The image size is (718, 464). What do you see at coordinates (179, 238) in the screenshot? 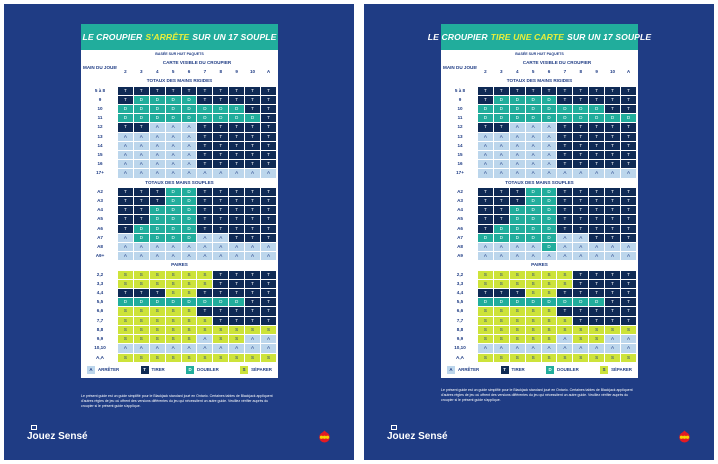
I see `table-row: A7 A D D D D A A T T T` at bounding box center [179, 238].